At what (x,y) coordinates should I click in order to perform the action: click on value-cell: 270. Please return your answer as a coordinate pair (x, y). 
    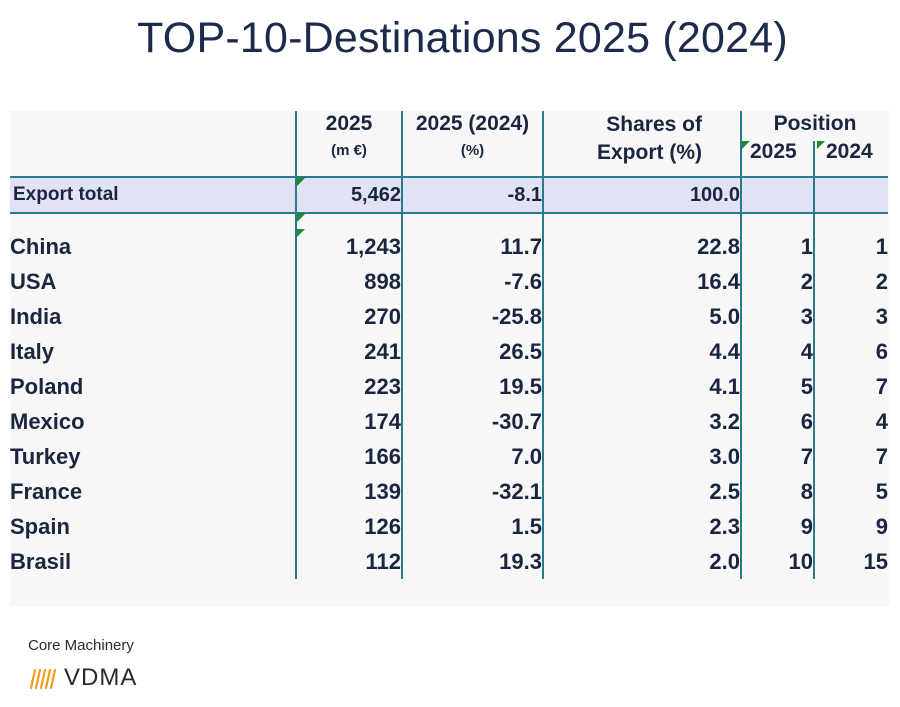
    Looking at the image, I should click on (348, 316).